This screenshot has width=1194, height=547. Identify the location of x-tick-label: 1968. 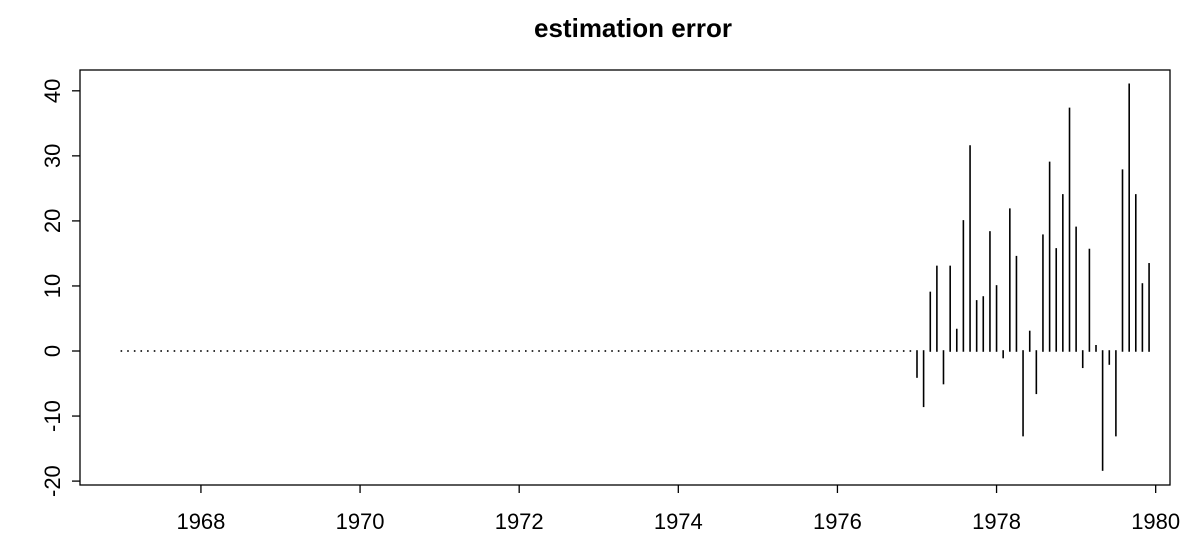
(200, 521).